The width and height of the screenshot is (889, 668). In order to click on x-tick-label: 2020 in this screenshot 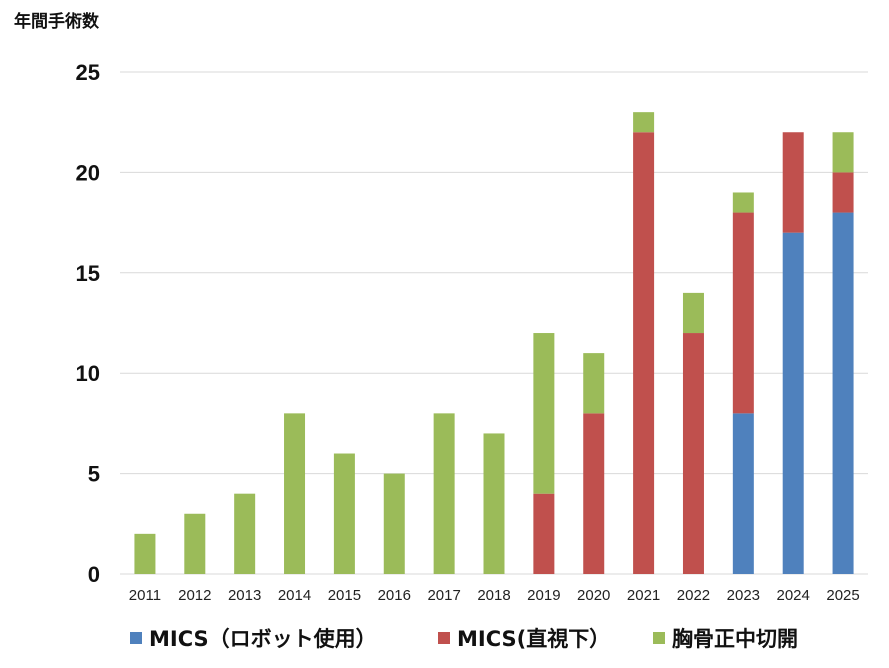, I will do `click(593, 595)`.